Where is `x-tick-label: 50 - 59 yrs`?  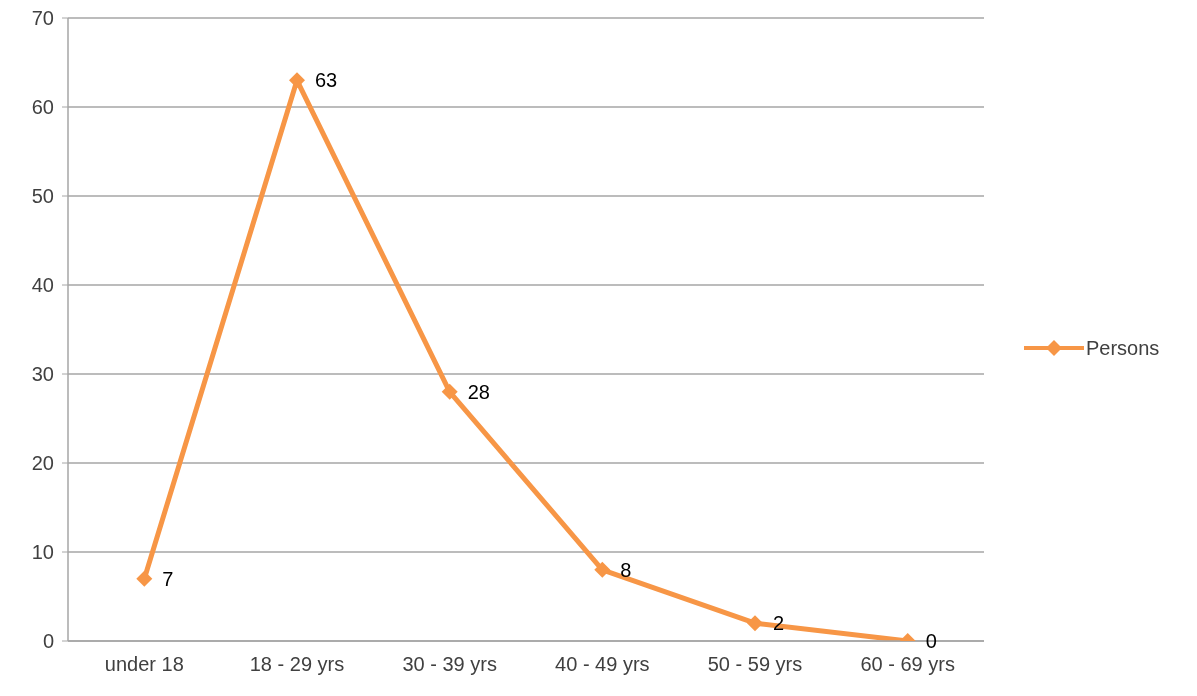 x-tick-label: 50 - 59 yrs is located at coordinates (755, 664).